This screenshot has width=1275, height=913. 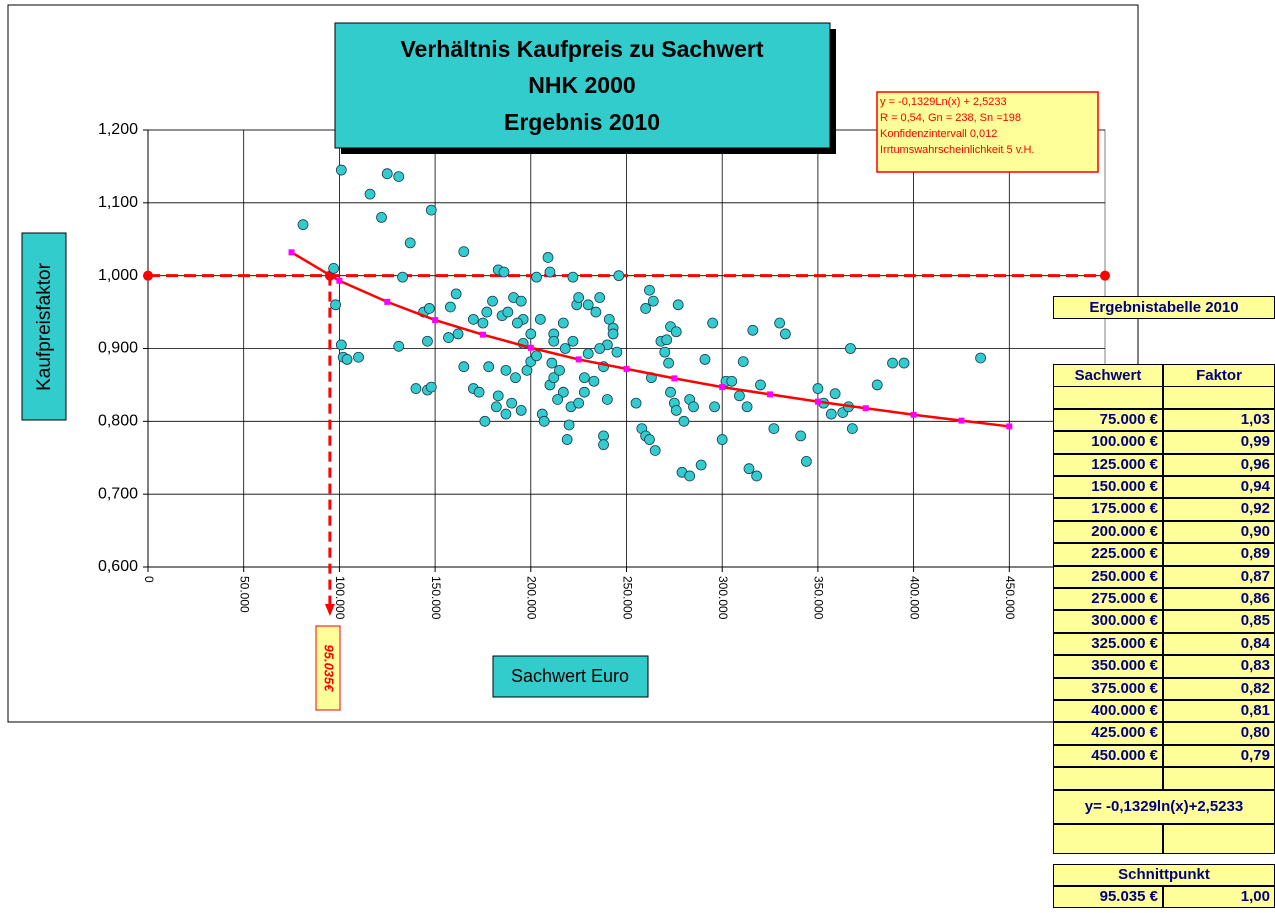 I want to click on intersection-label-box, so click(x=328, y=668).